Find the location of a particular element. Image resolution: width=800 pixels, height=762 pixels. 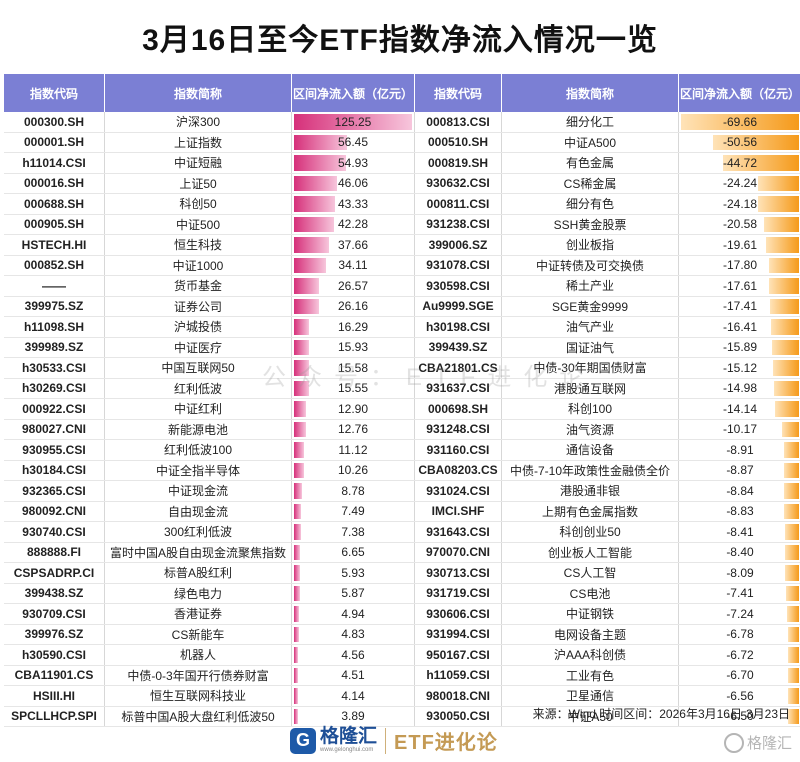

index-name-left: 红利低波 is located at coordinates (198, 388).